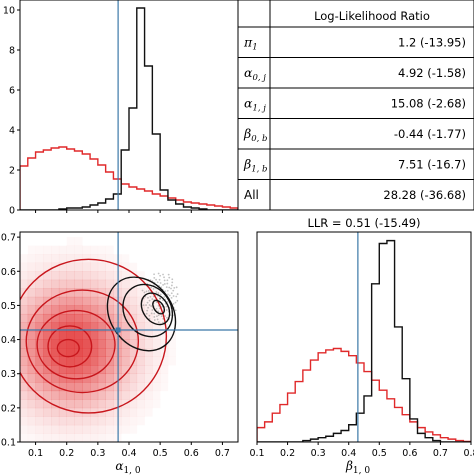  I want to click on x-tick-label: 0.7, so click(440, 453).